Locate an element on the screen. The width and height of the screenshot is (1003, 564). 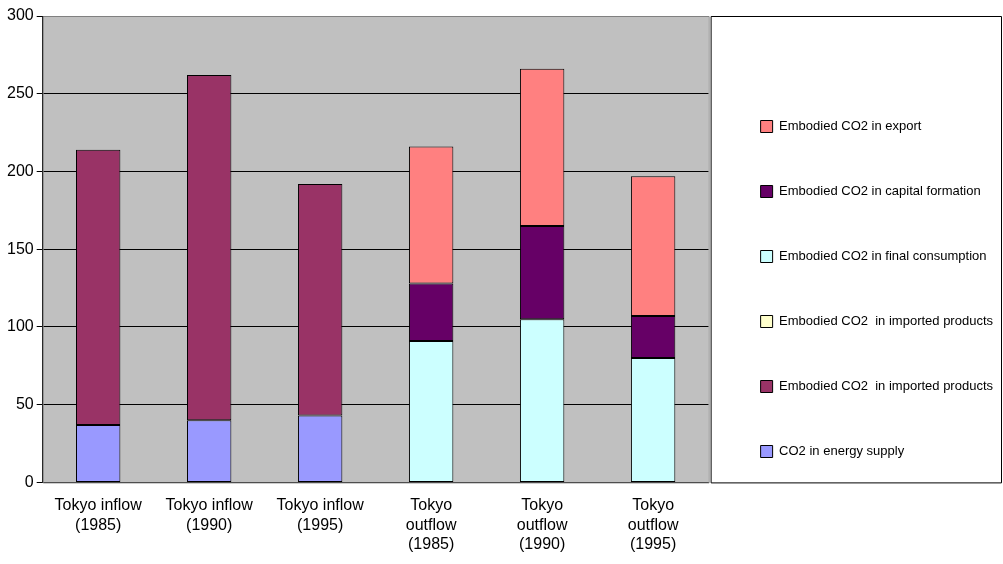
y-tick-label: 0 is located at coordinates (29, 481).